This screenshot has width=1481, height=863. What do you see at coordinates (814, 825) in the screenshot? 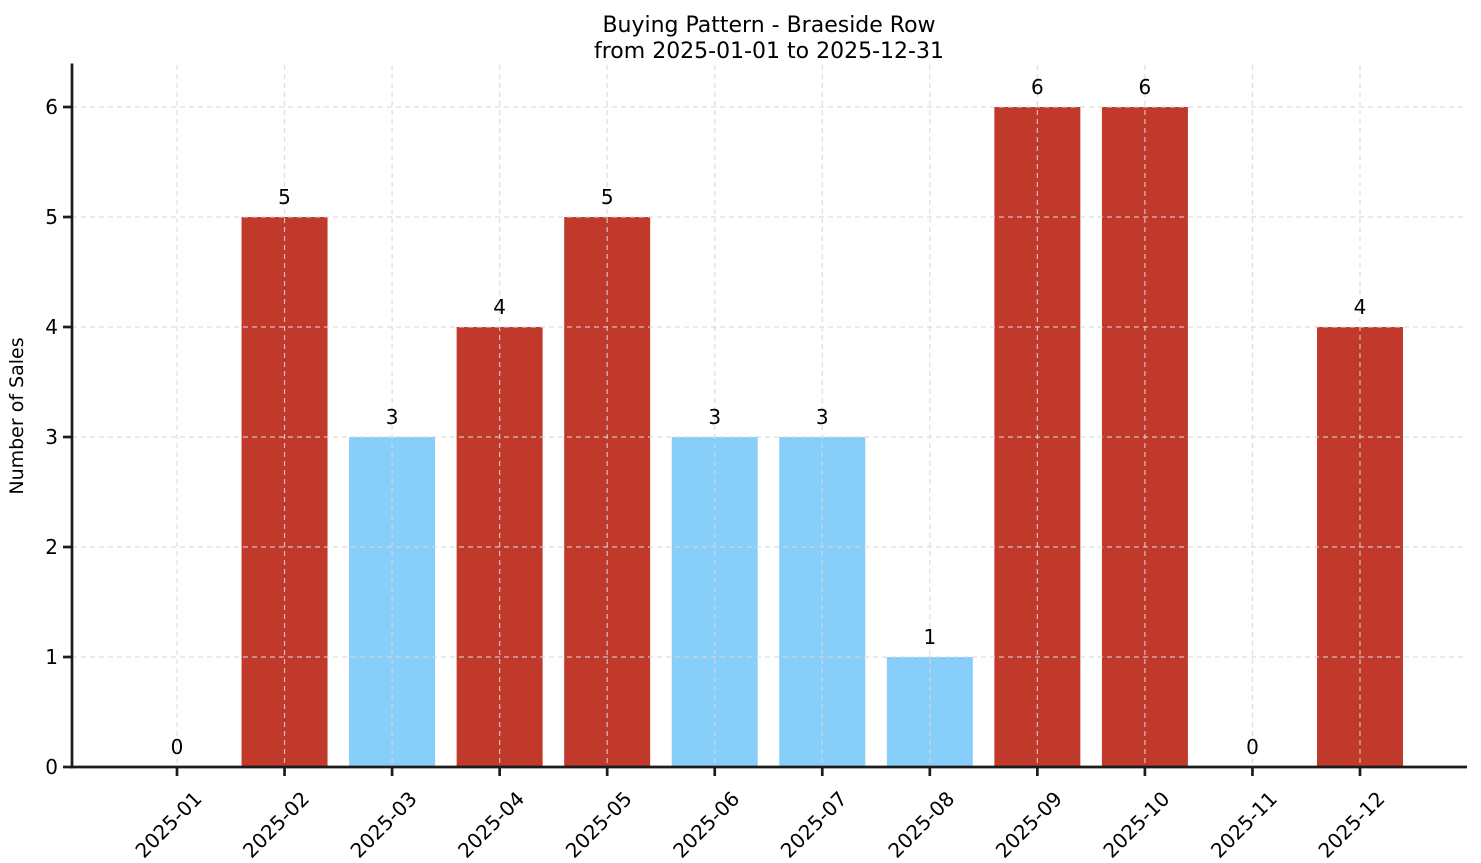
I see `x-tick-label-2025-07: 2025-07` at bounding box center [814, 825].